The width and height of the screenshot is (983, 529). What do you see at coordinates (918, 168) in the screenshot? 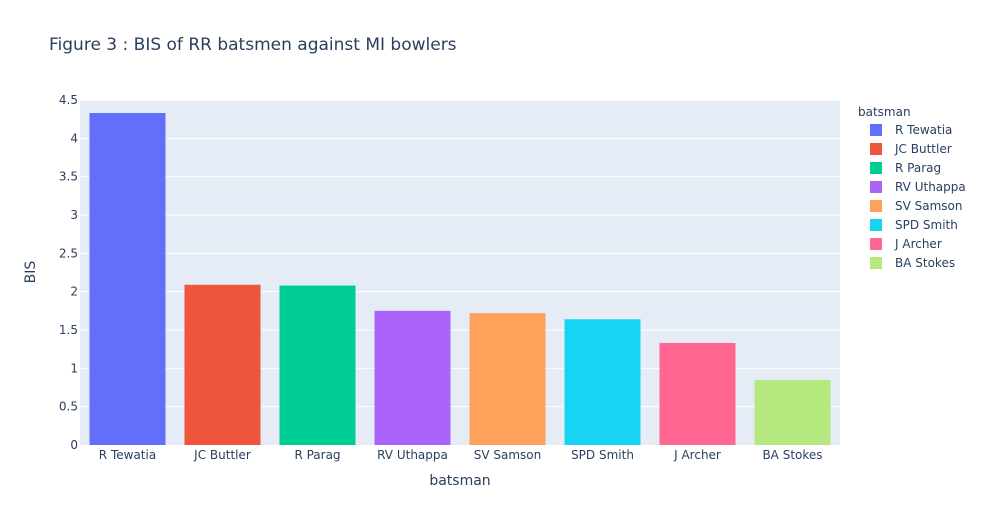
I see `legend-label: R Parag` at bounding box center [918, 168].